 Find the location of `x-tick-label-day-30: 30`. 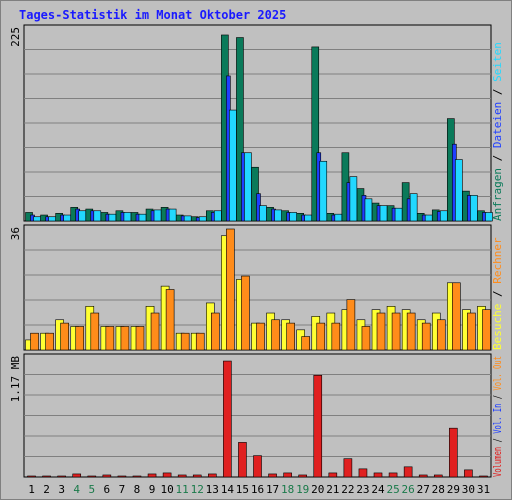

x-tick-label-day-30: 30 is located at coordinates (468, 489).